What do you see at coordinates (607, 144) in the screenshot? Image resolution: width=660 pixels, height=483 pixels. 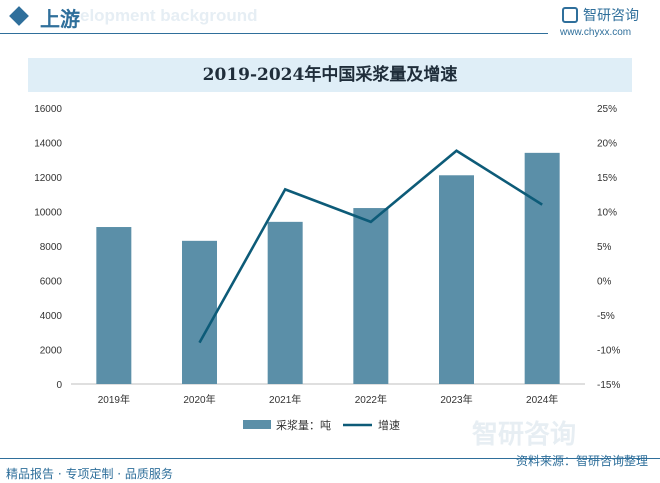 I see `right-axis-tick-label: 20%` at bounding box center [607, 144].